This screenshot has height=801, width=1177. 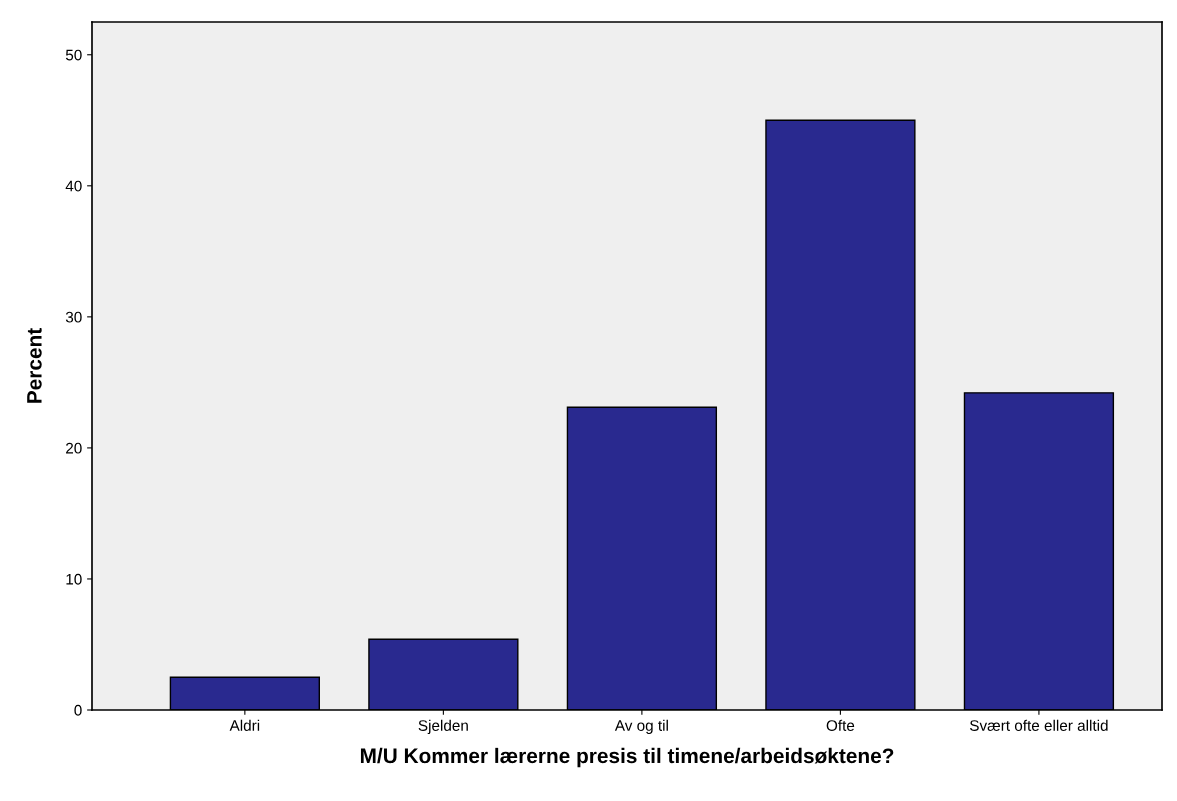 I want to click on y-tick-label: 0, so click(x=78, y=710).